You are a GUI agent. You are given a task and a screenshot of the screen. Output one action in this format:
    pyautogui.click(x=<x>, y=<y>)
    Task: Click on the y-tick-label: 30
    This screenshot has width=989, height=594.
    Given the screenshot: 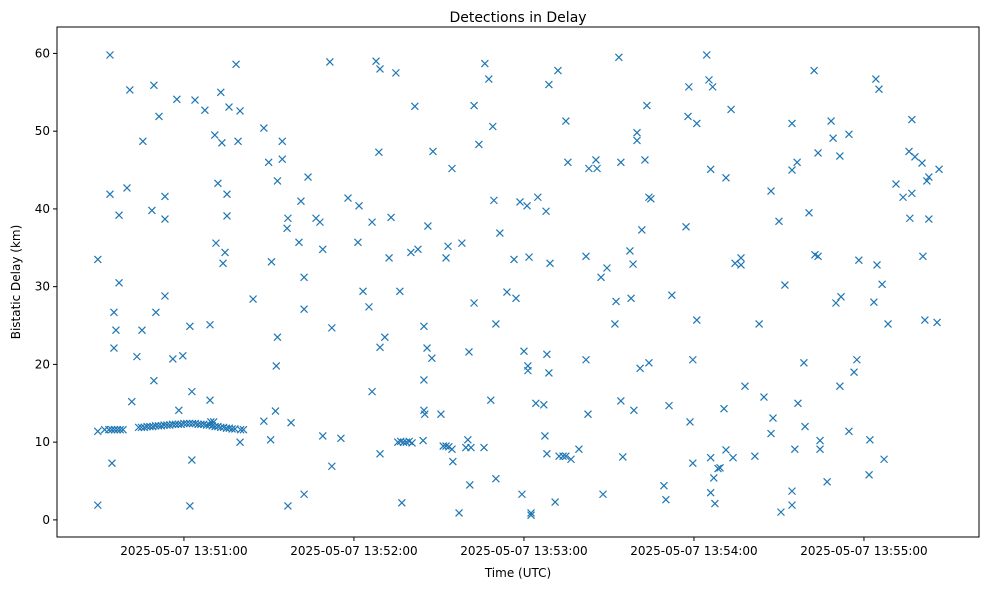 What is the action you would take?
    pyautogui.click(x=42, y=287)
    